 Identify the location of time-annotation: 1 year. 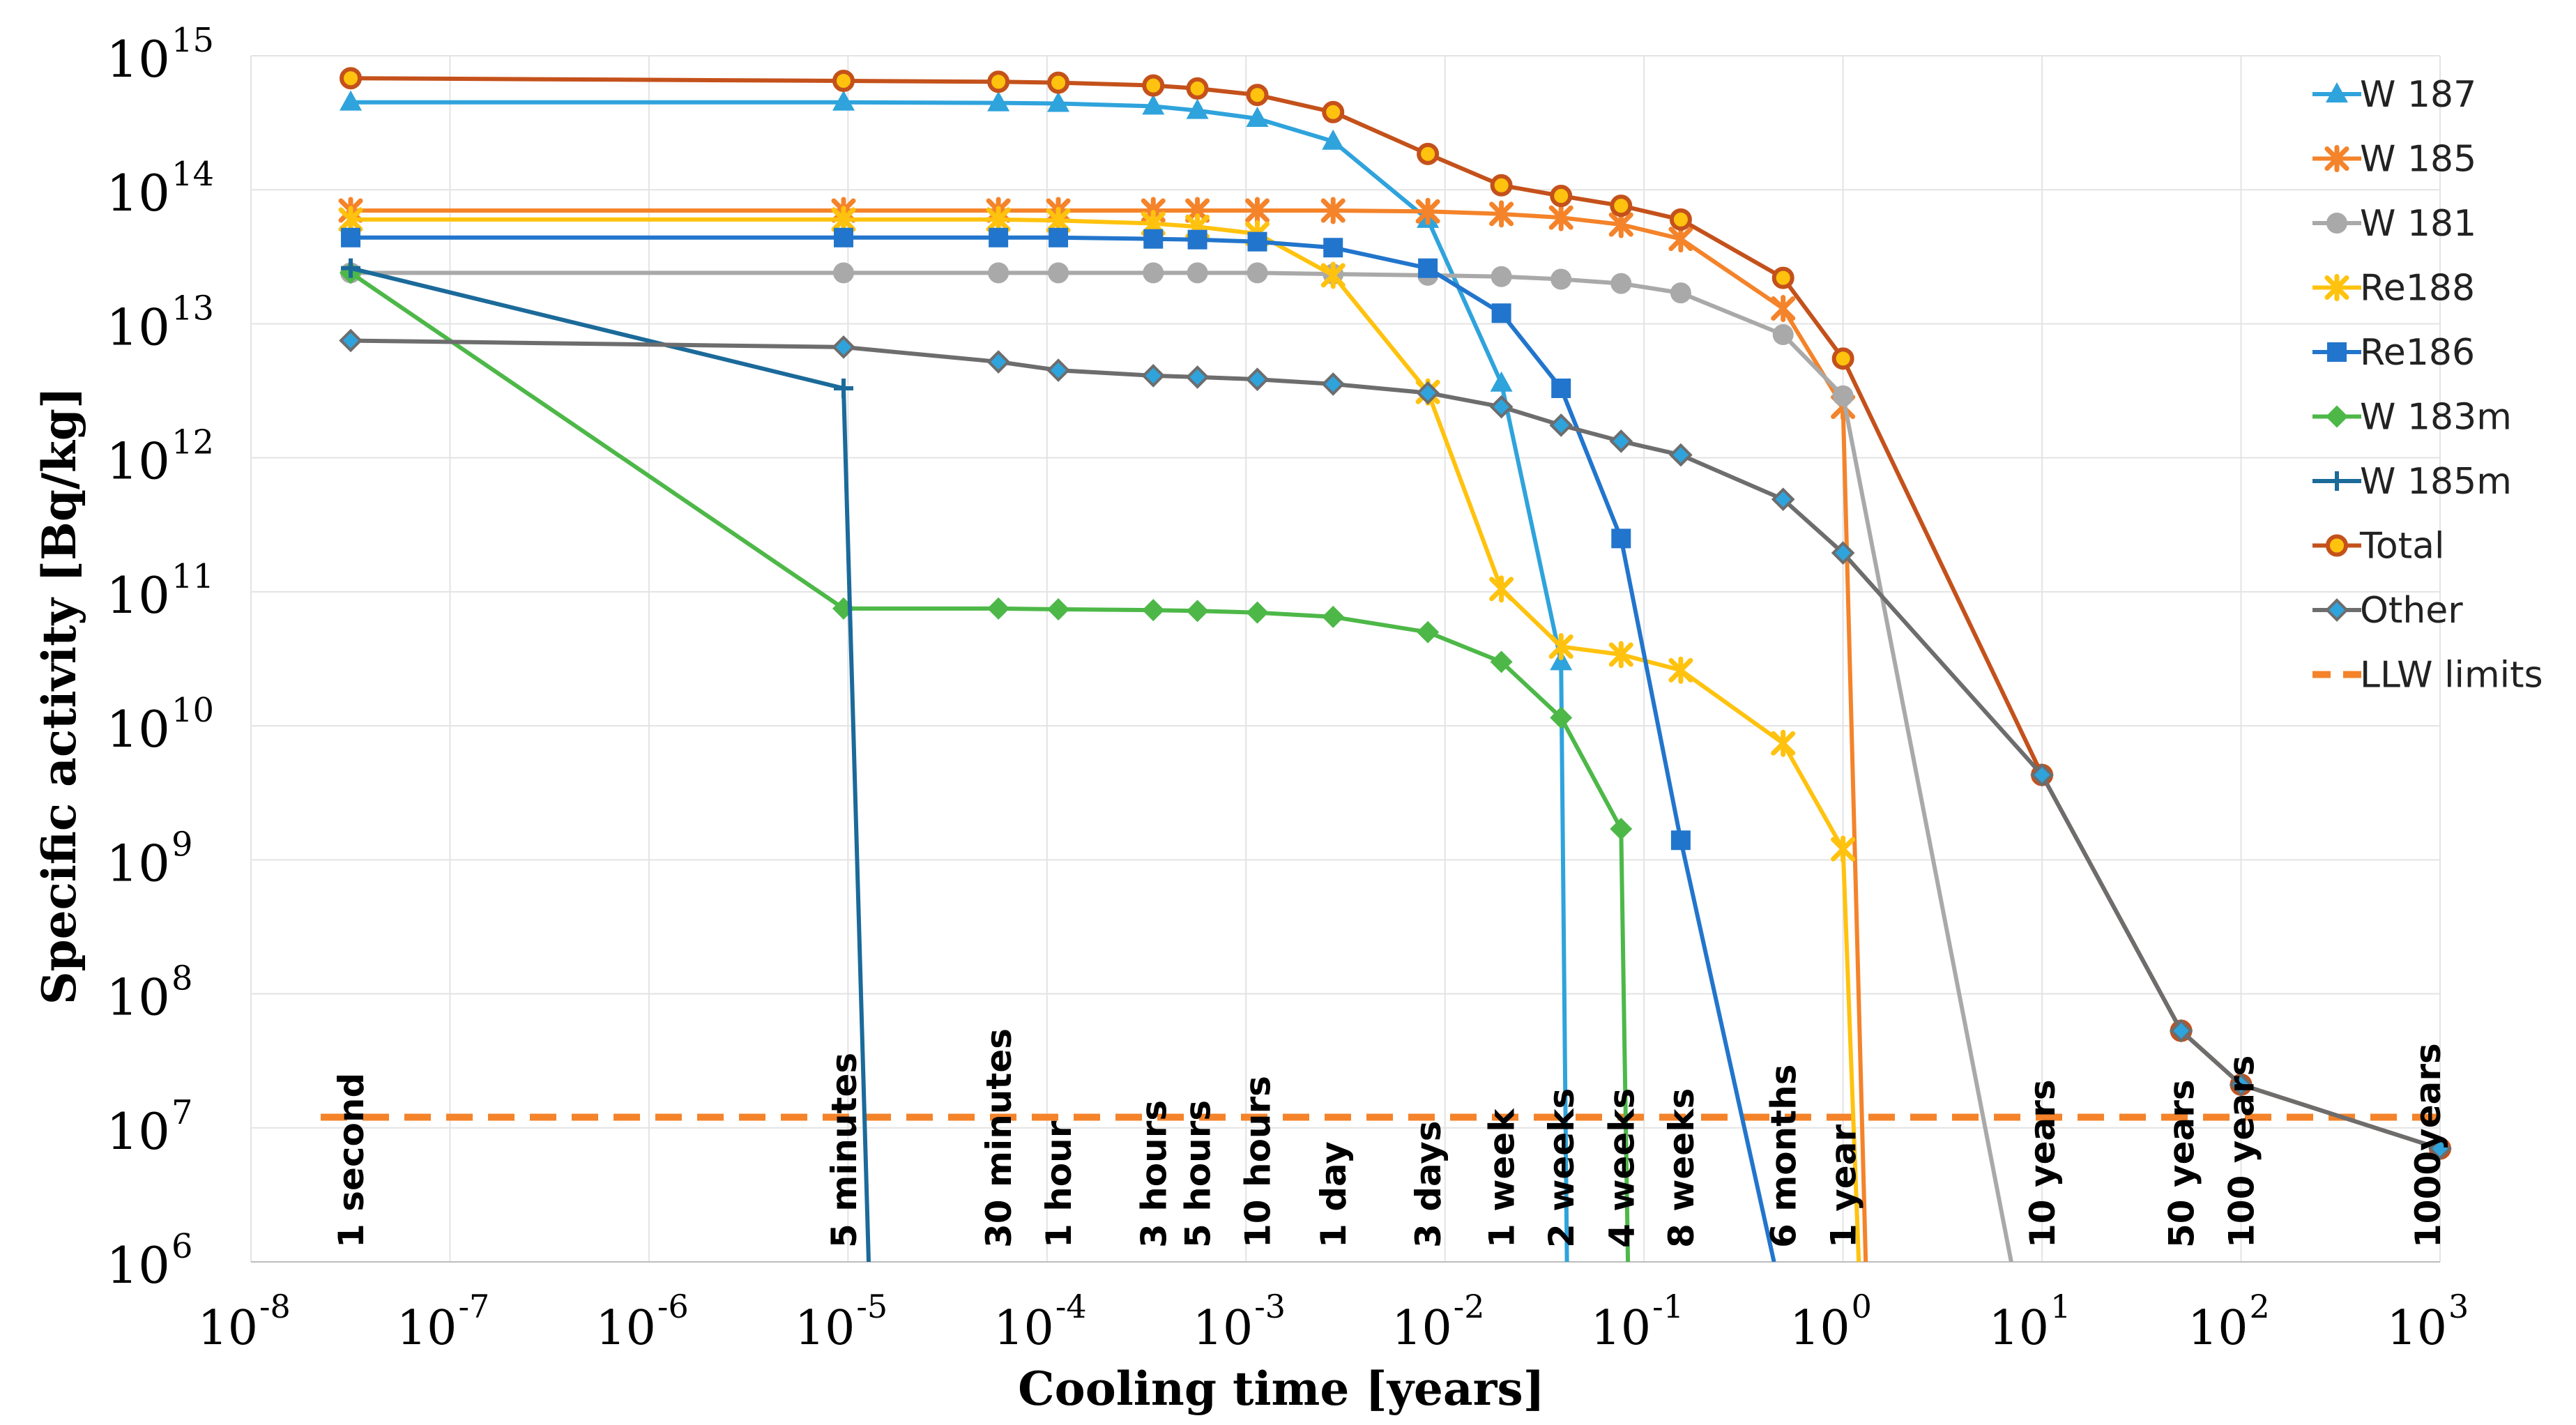
(1844, 1186).